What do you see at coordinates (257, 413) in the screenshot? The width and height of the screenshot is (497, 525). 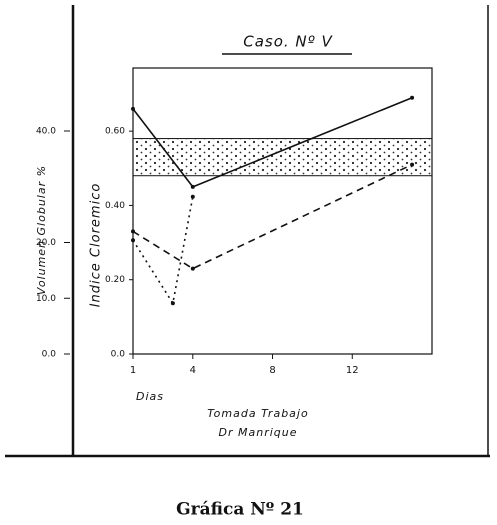 I see `credit-line: Tomada Trabajo` at bounding box center [257, 413].